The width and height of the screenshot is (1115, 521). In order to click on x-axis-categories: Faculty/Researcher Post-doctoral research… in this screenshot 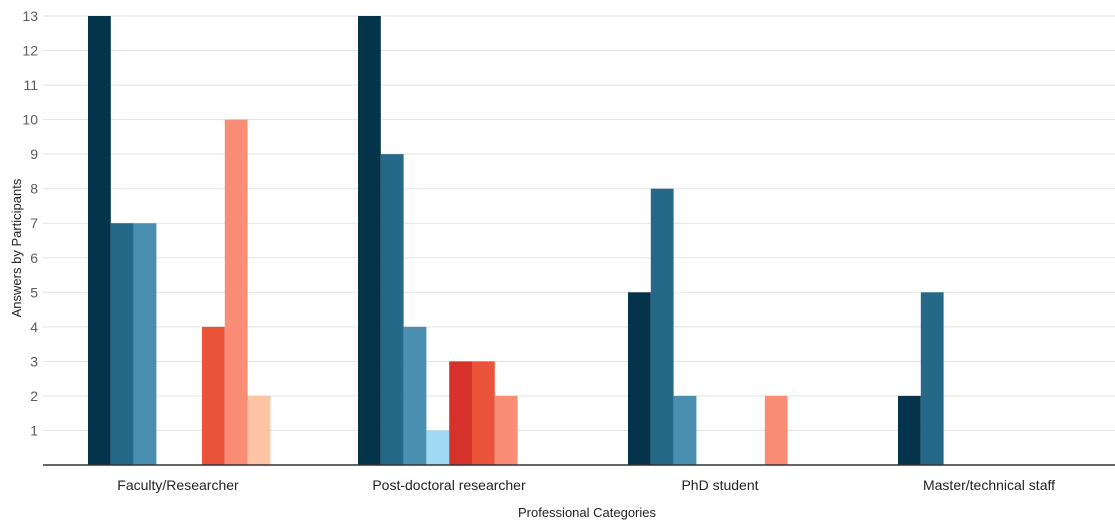, I will do `click(586, 485)`.